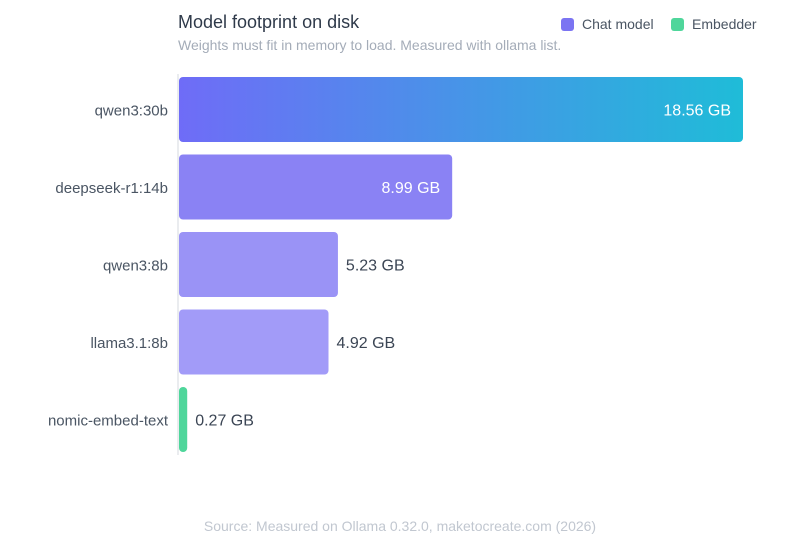 This screenshot has height=543, width=800. What do you see at coordinates (697, 111) in the screenshot?
I see `value-label: 18.56 GB` at bounding box center [697, 111].